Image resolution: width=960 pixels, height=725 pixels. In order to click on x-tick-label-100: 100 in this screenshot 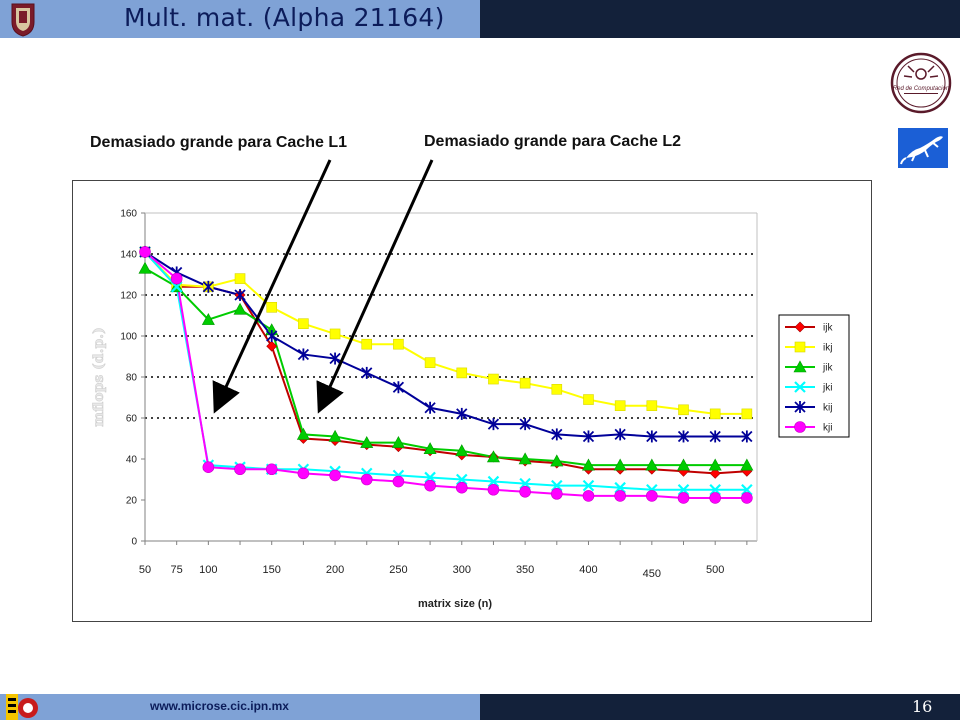, I will do `click(208, 570)`.